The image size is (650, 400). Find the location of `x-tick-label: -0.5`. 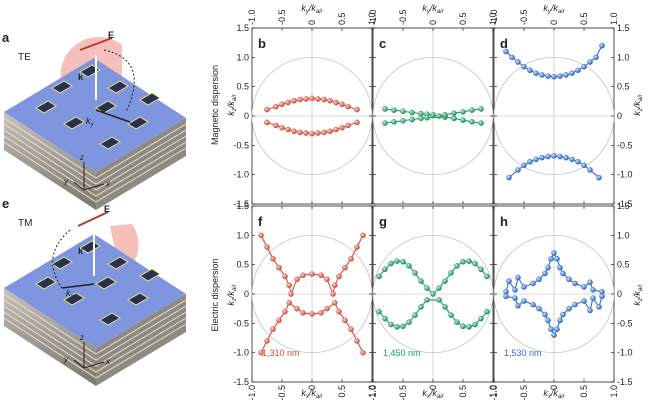

x-tick-label: -0.5 is located at coordinates (403, 17).